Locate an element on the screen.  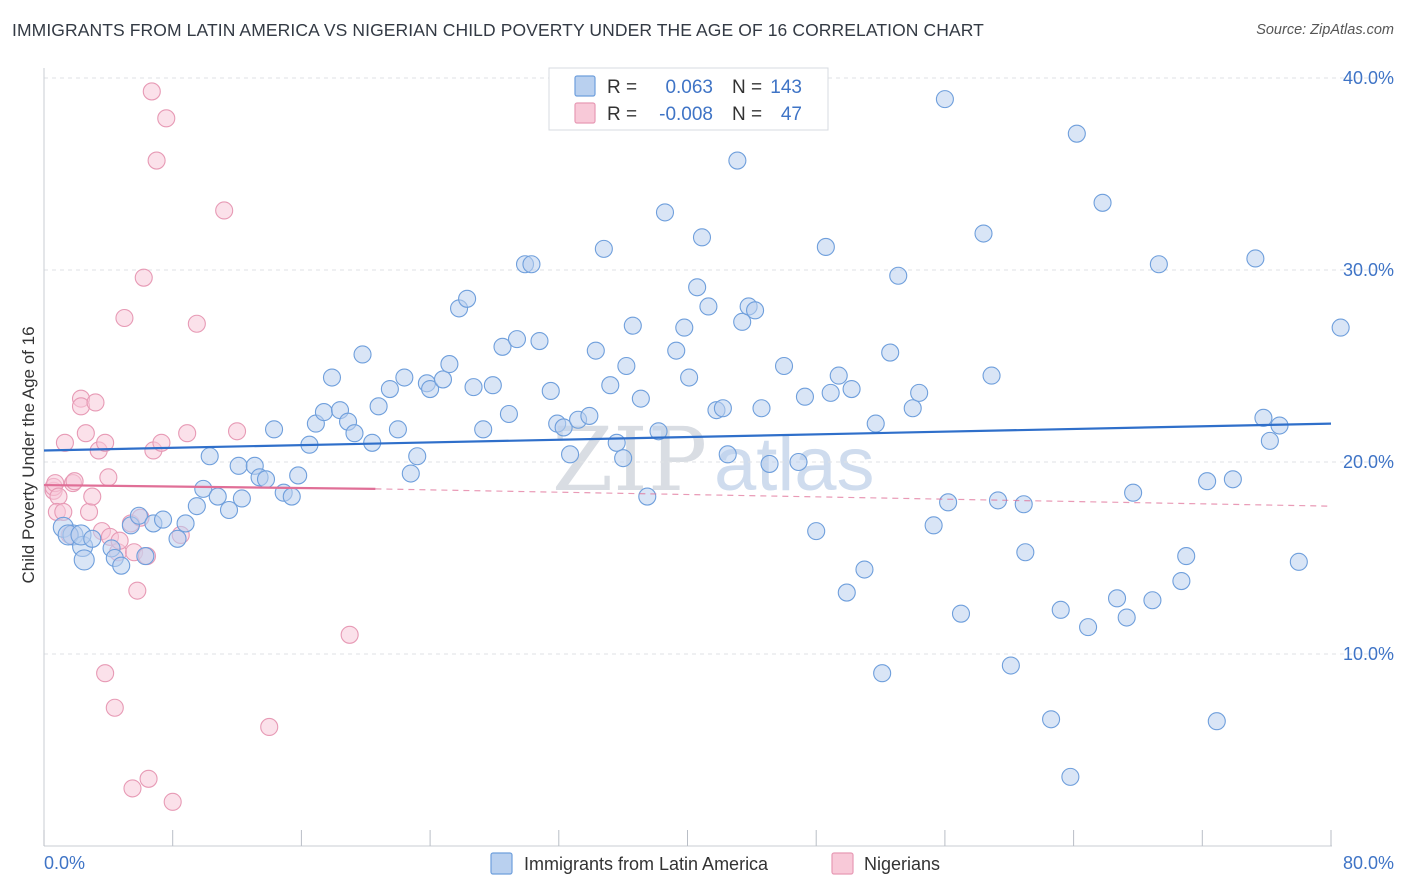
series-legend: Immigrants from Latin America Nigerians is located at coordinates (715, 863).